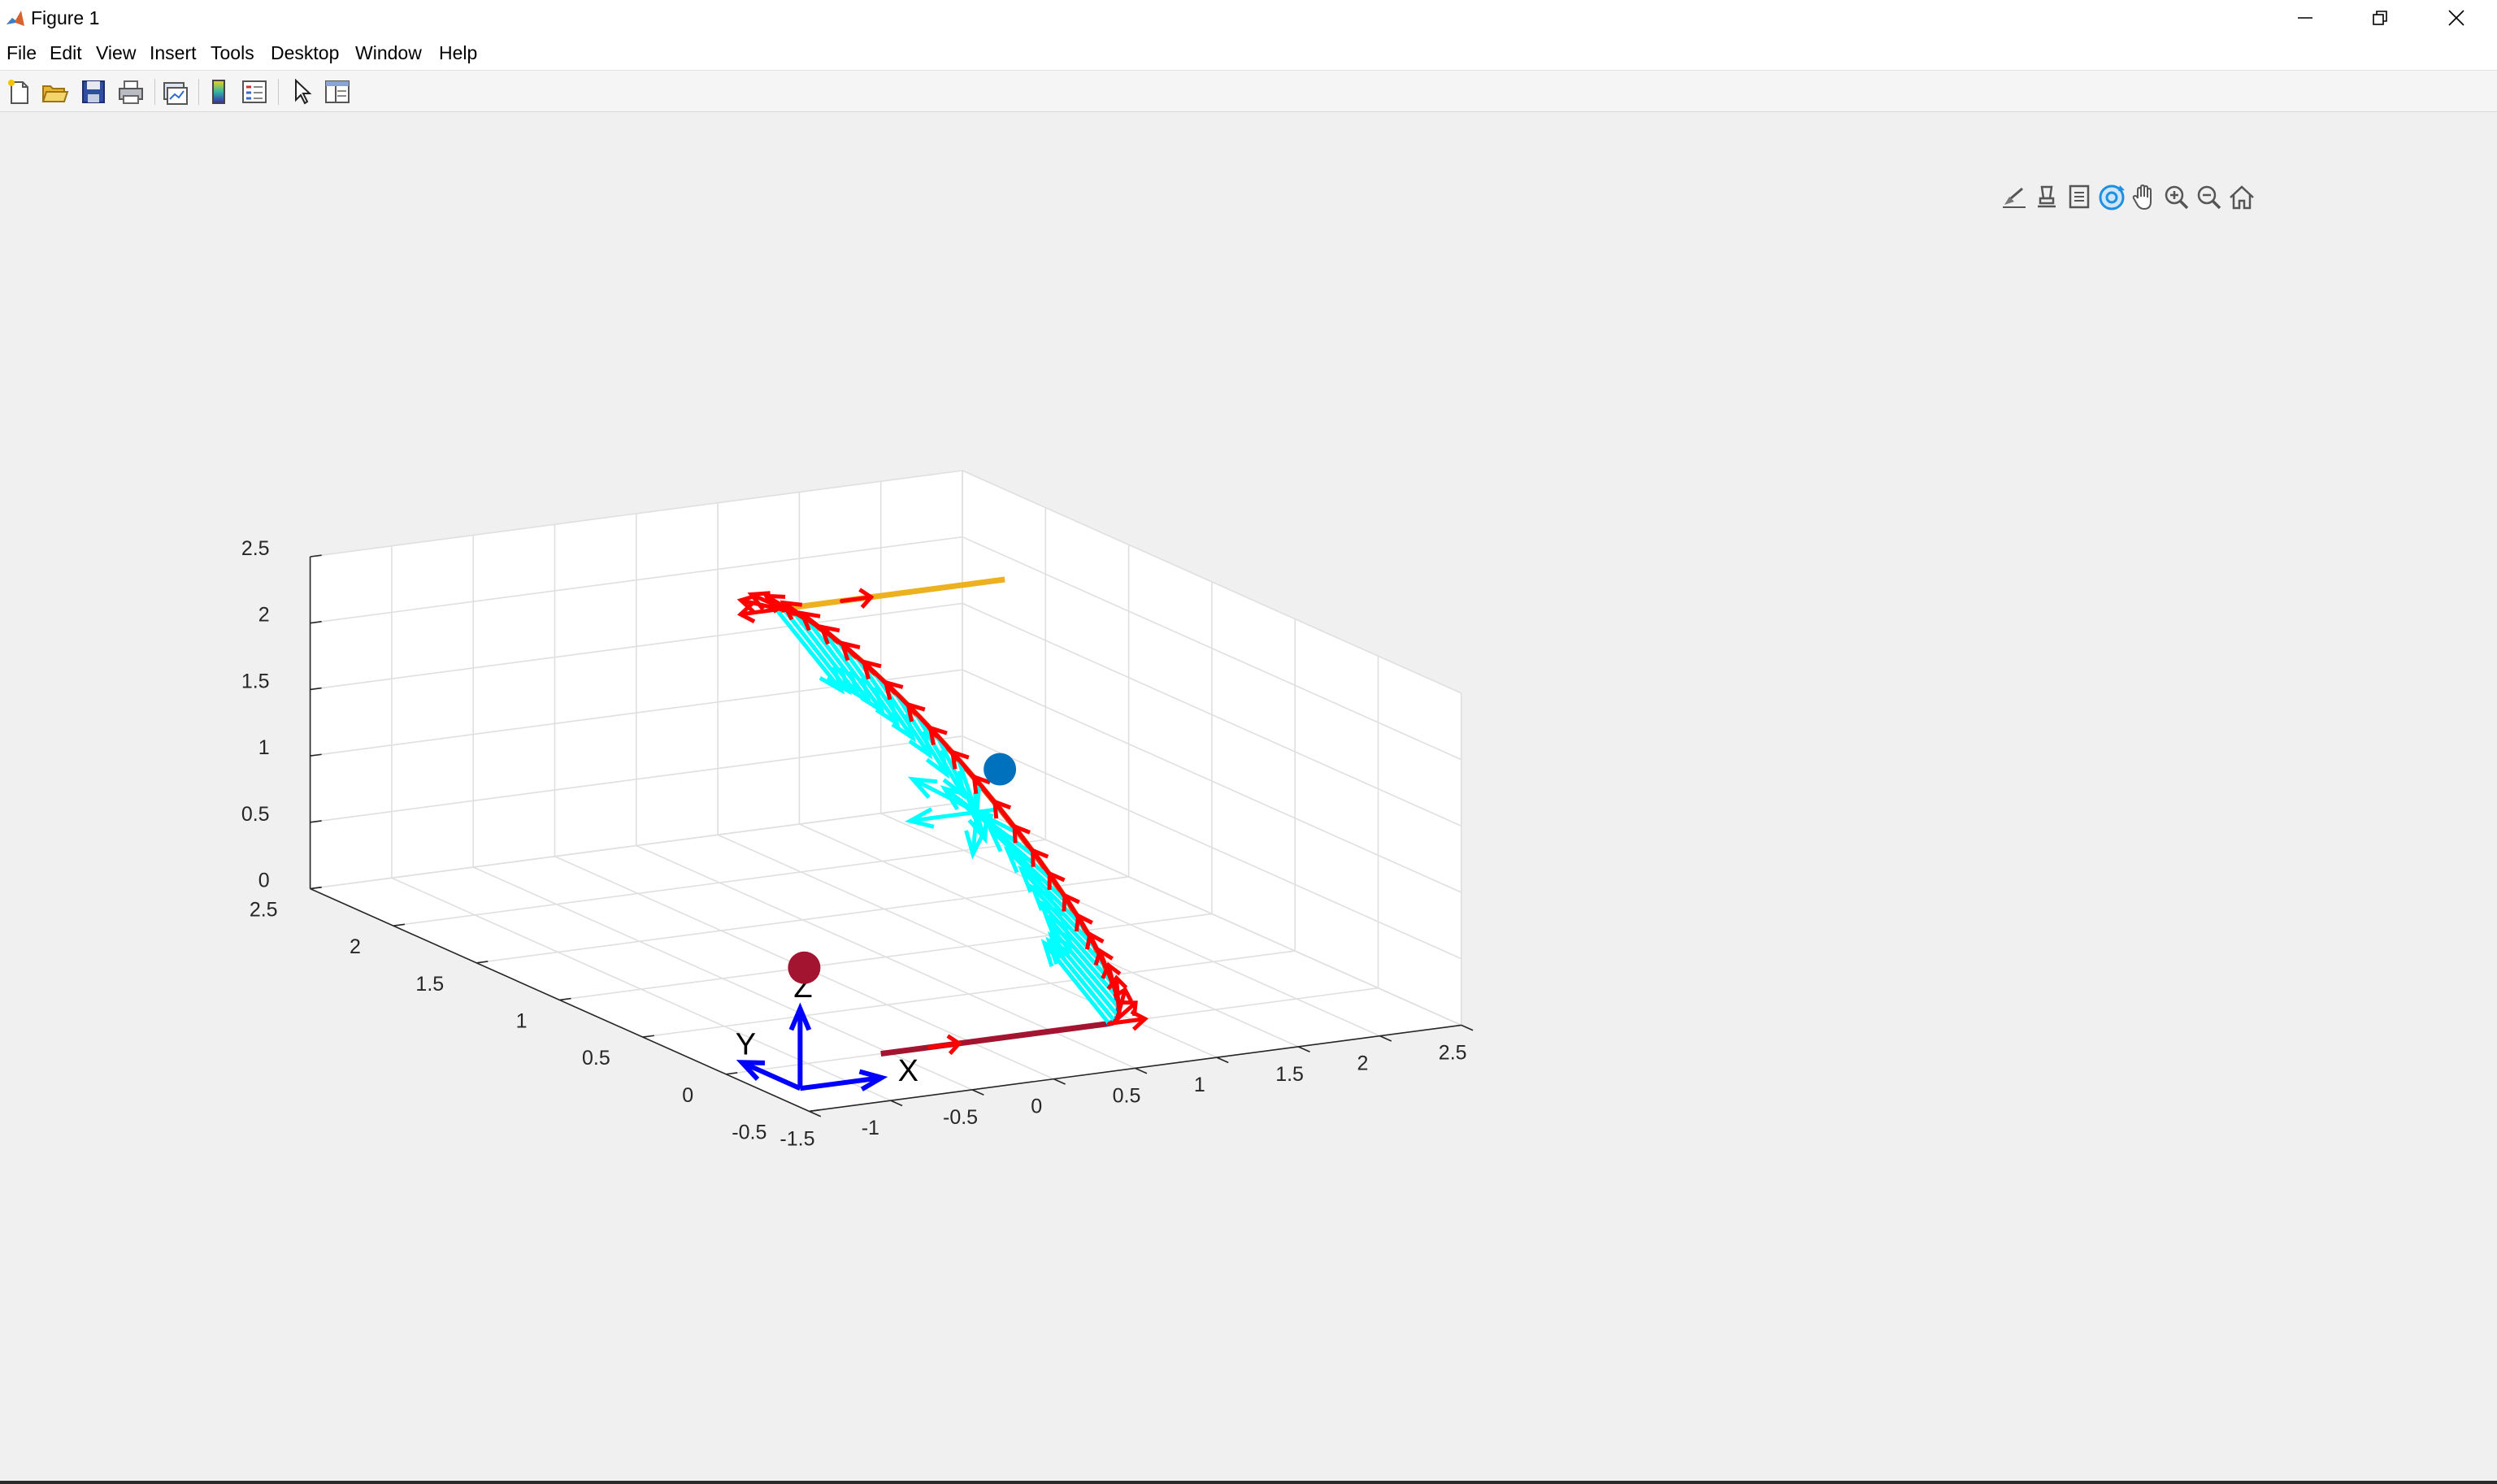 This screenshot has height=1484, width=2497. Describe the element at coordinates (2014, 197) in the screenshot. I see `brush-button` at that location.